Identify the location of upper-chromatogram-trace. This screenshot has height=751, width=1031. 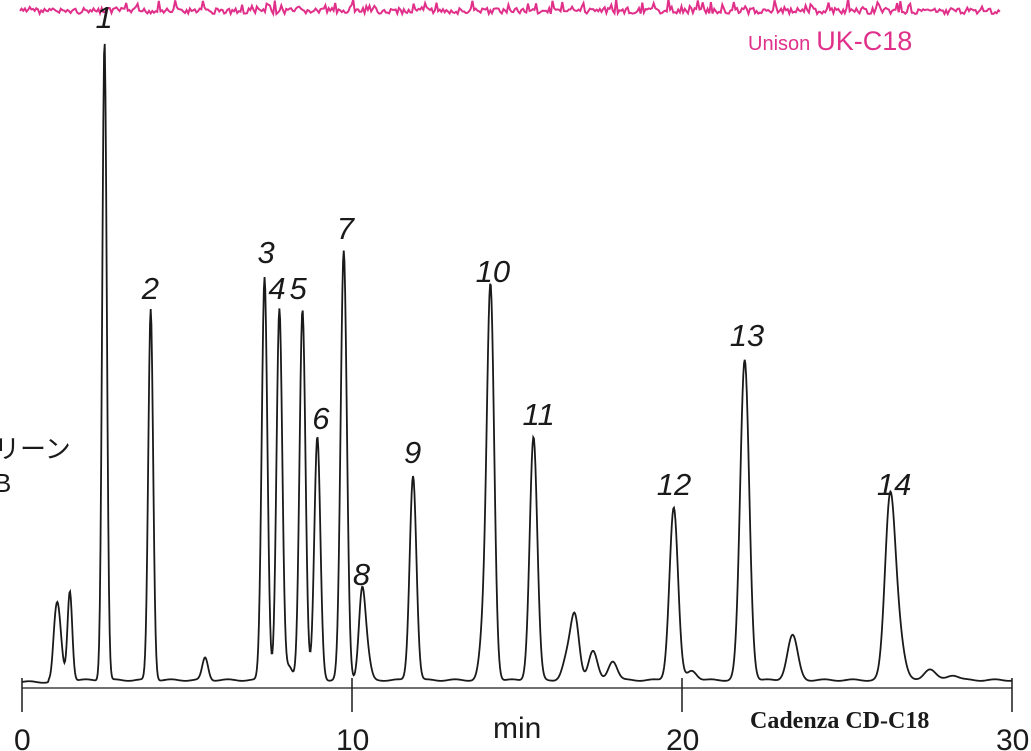
(510, 9).